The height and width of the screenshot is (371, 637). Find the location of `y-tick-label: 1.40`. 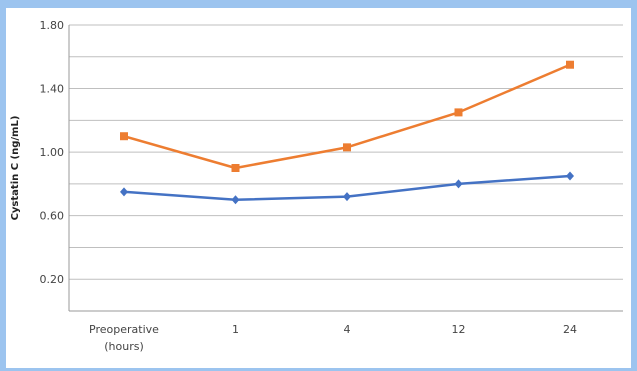

y-tick-label: 1.40 is located at coordinates (52, 89).